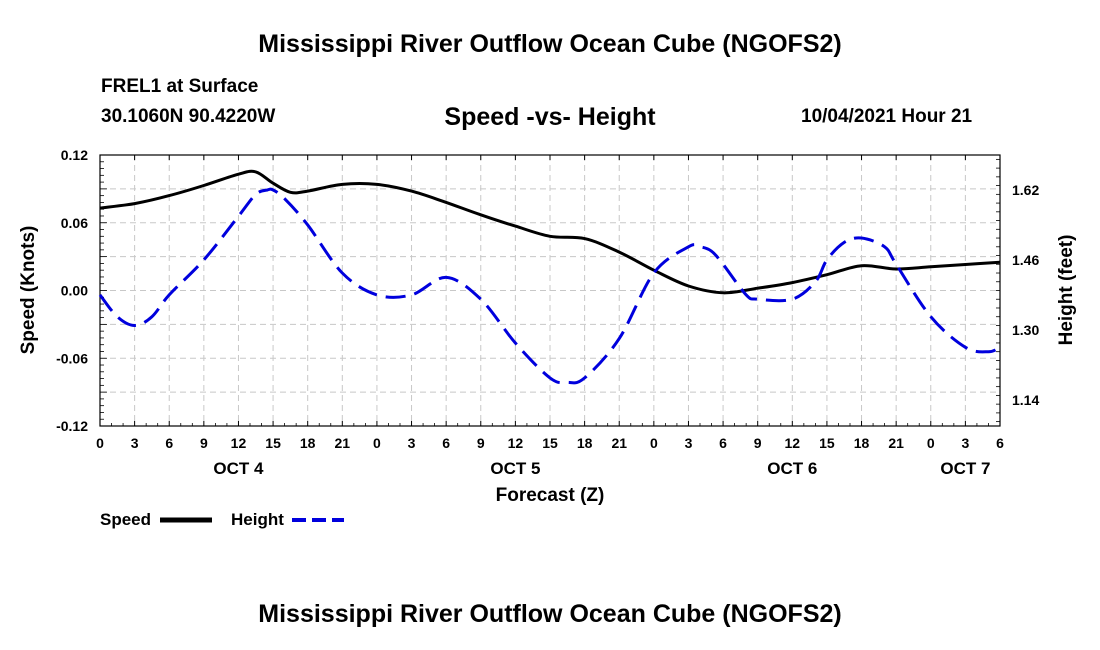 The width and height of the screenshot is (1100, 650). I want to click on y-axis-left-title: Speed (Knots), so click(28, 290).